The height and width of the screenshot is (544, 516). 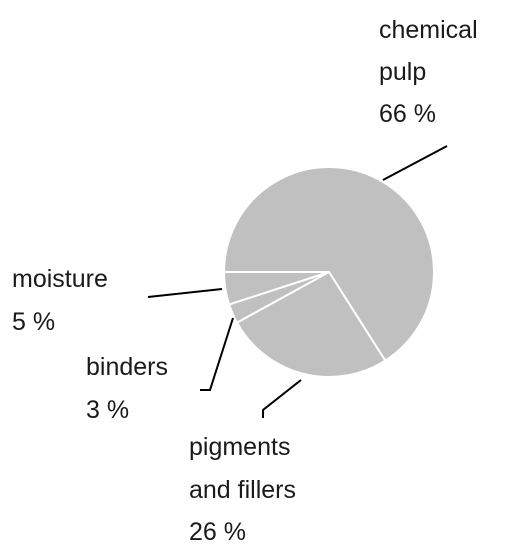 What do you see at coordinates (185, 293) in the screenshot?
I see `leader-line-moisture` at bounding box center [185, 293].